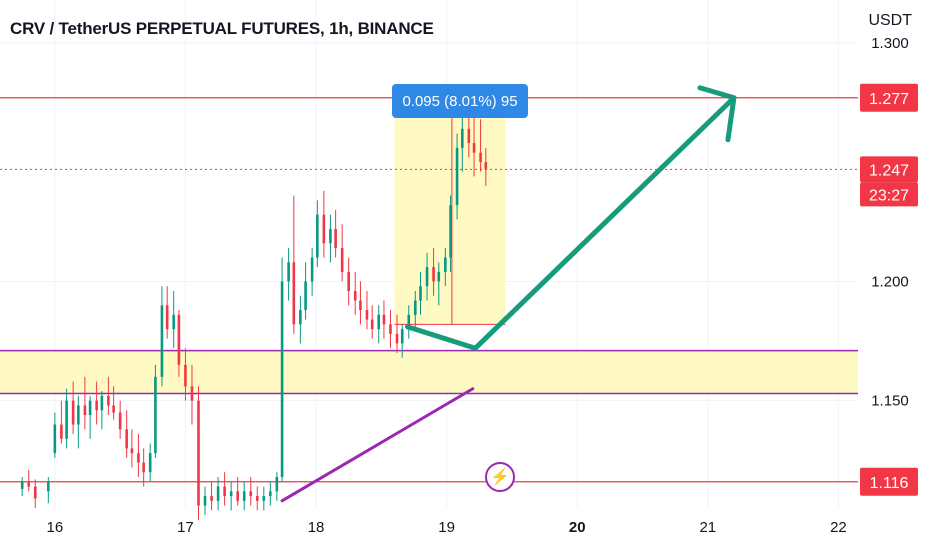 This screenshot has width=932, height=550. Describe the element at coordinates (55, 527) in the screenshot. I see `x-tick-label: 16` at that location.